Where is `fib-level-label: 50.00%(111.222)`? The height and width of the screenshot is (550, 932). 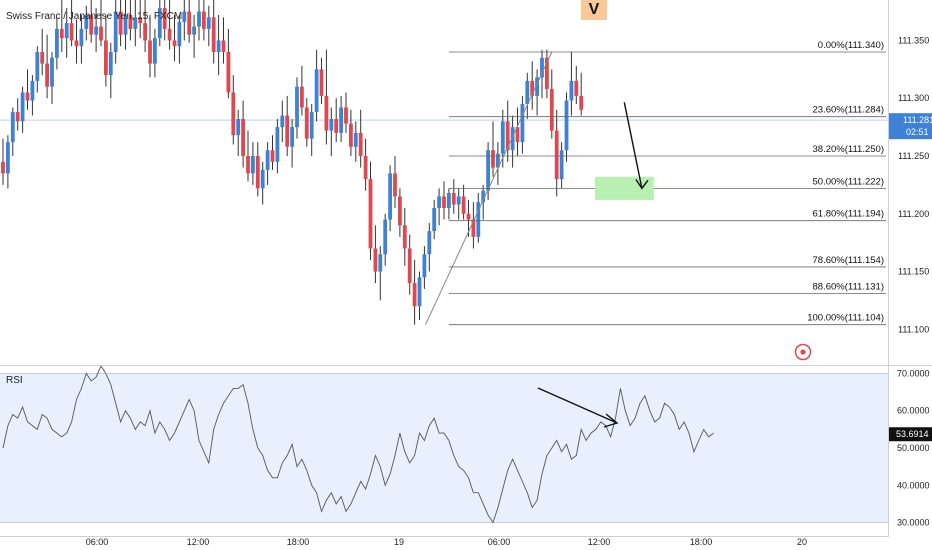 fib-level-label: 50.00%(111.222) is located at coordinates (848, 181).